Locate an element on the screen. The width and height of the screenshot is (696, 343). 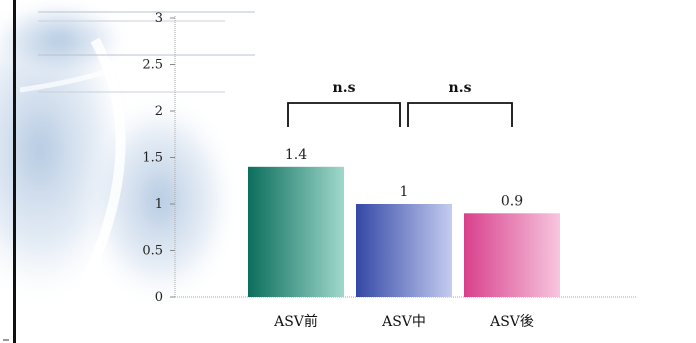
category-label: ASV後 is located at coordinates (511, 322).